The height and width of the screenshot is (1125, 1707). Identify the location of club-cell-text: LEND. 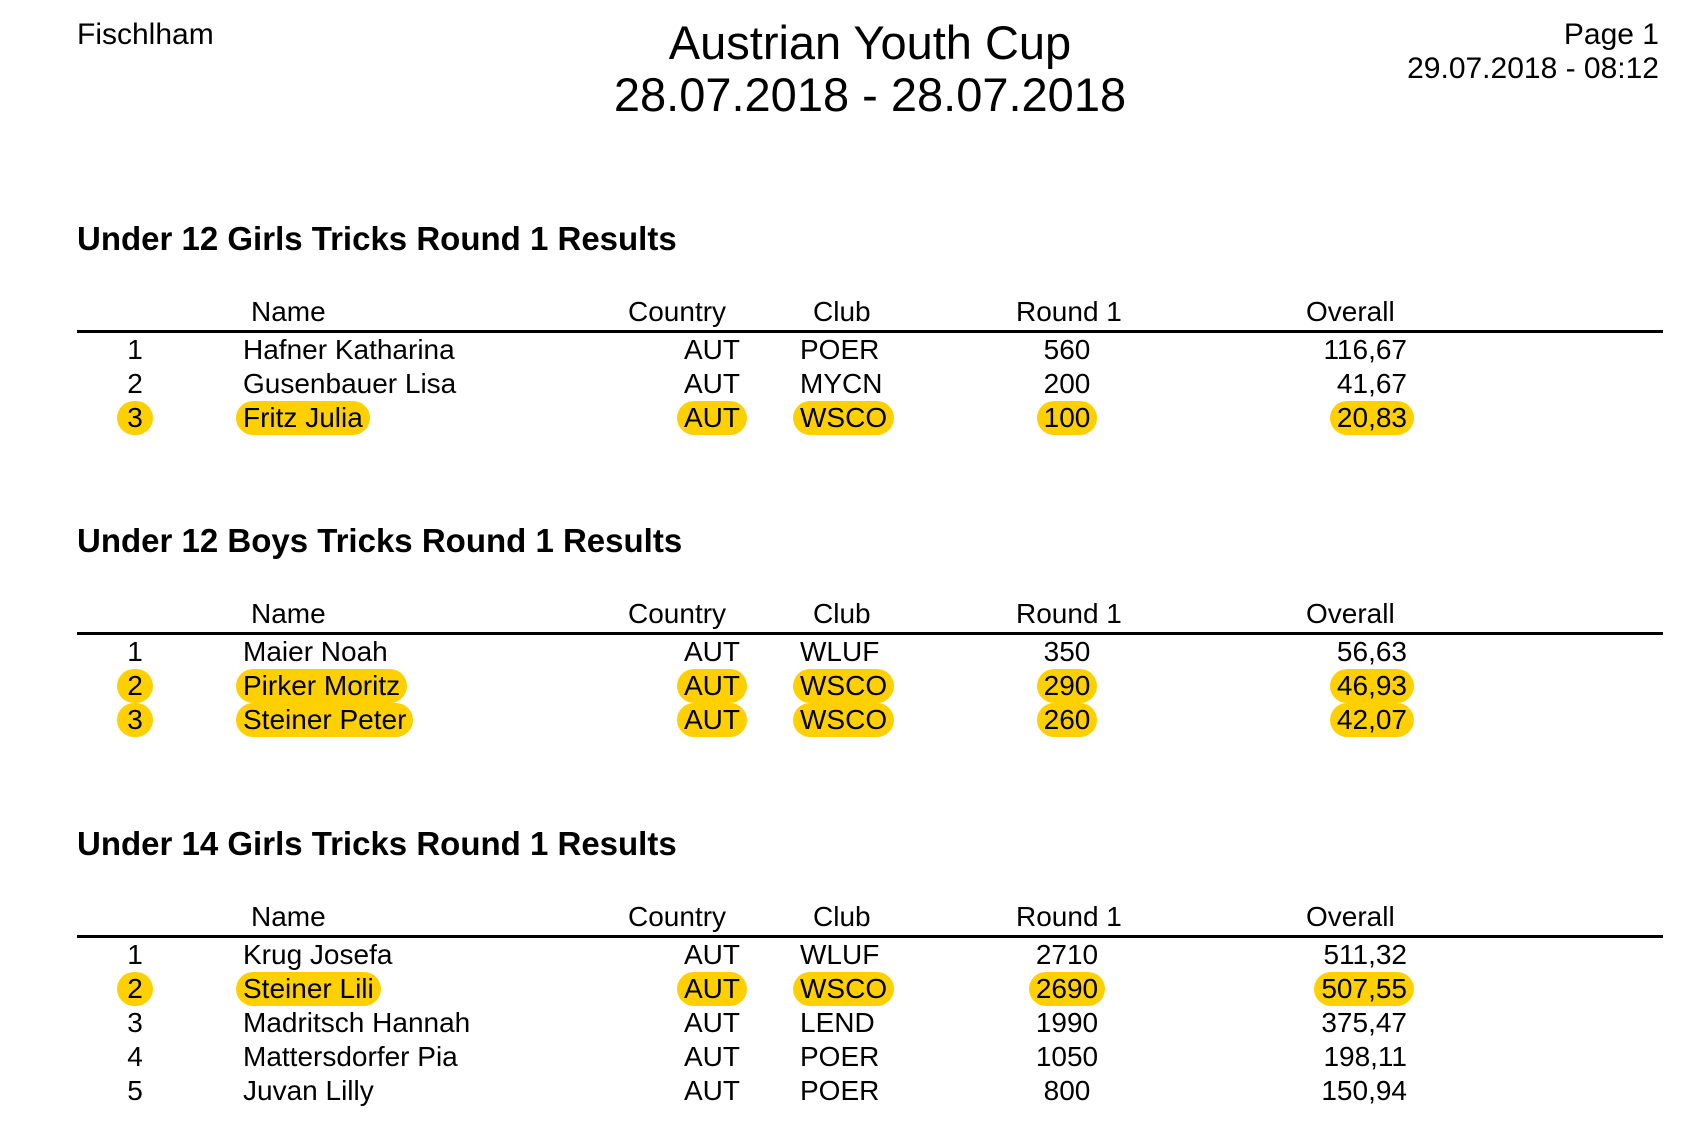
(837, 1022).